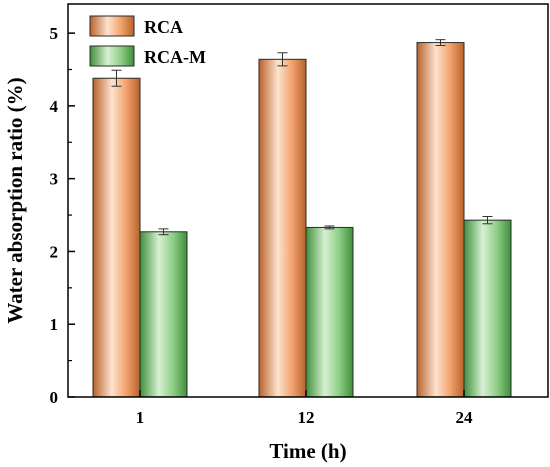  I want to click on legend-label-rca: RCA, so click(163, 27).